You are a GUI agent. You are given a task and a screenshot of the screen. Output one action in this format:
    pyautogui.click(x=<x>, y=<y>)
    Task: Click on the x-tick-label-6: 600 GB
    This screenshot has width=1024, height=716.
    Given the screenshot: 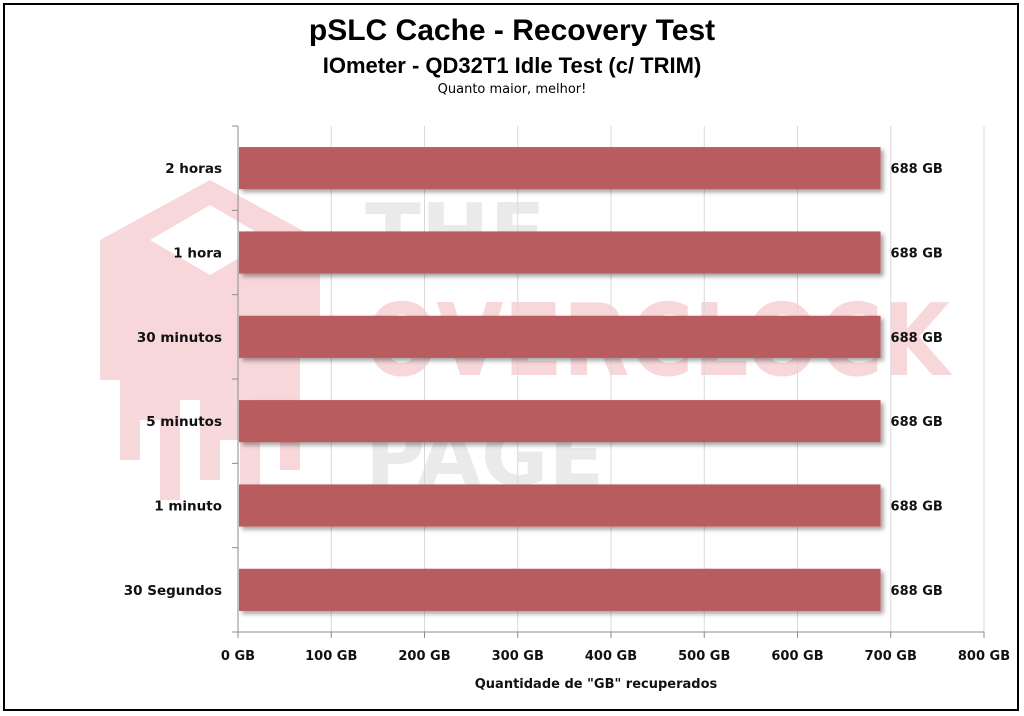 What is the action you would take?
    pyautogui.click(x=797, y=656)
    